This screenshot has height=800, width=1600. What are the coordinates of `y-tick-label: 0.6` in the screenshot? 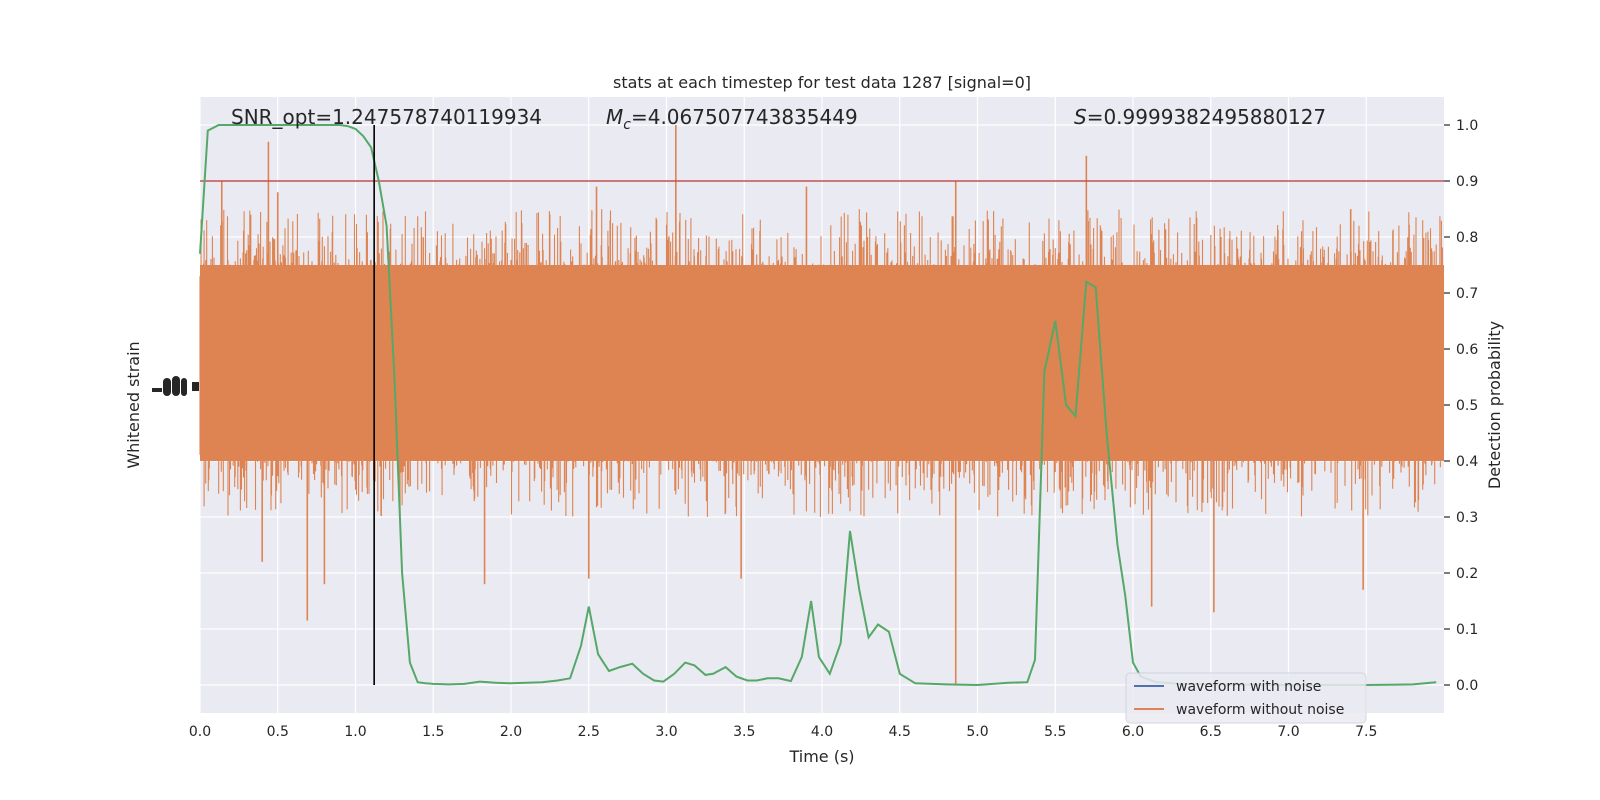 It's located at (1467, 350).